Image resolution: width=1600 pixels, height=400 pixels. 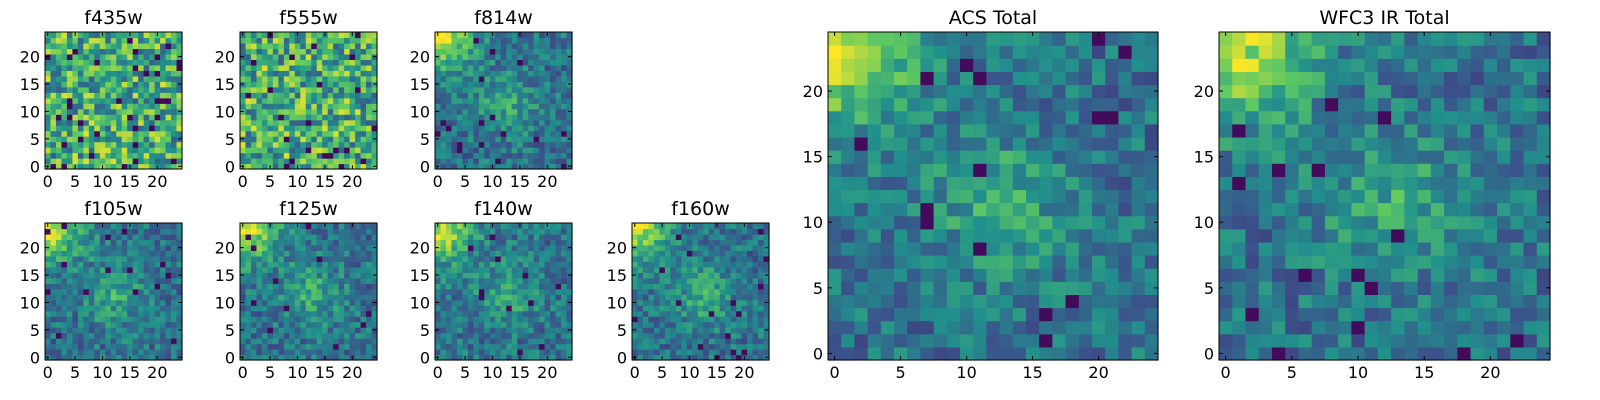 What do you see at coordinates (35, 330) in the screenshot?
I see `y-tick-label: 5` at bounding box center [35, 330].